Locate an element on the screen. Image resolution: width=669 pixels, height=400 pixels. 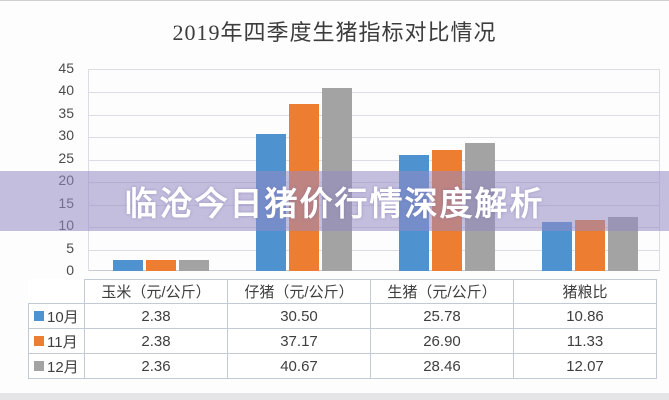
table-value-cell: 37.17 is located at coordinates (299, 341).